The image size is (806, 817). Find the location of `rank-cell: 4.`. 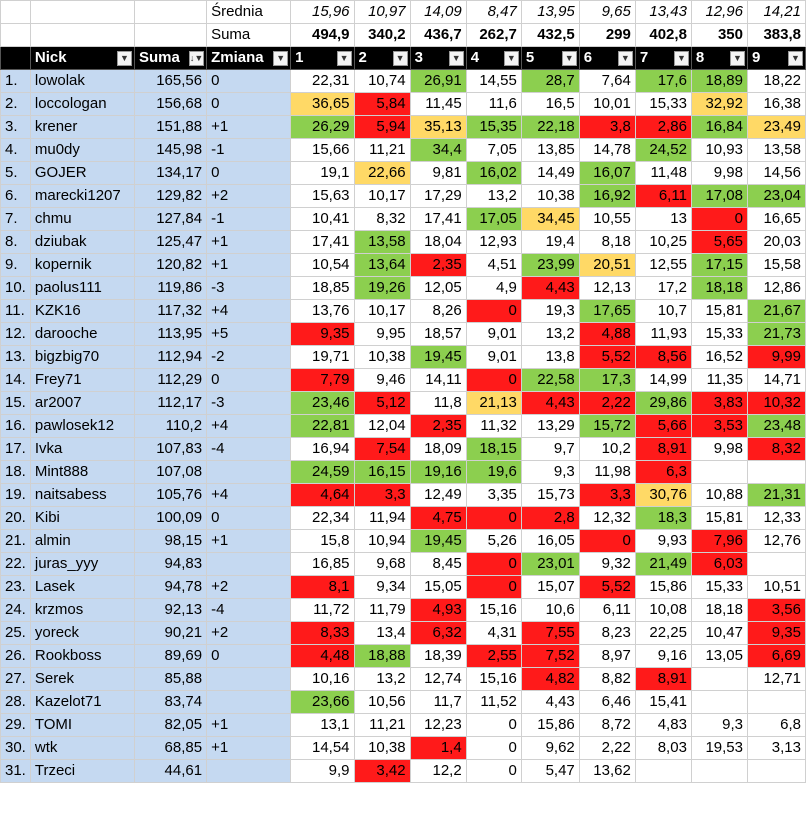

rank-cell: 4. is located at coordinates (15, 150).